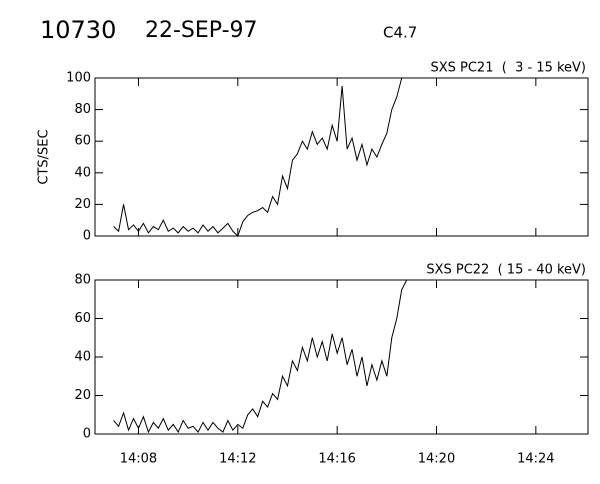 This screenshot has width=600, height=484. What do you see at coordinates (400, 33) in the screenshot?
I see `flare-class: C4.7` at bounding box center [400, 33].